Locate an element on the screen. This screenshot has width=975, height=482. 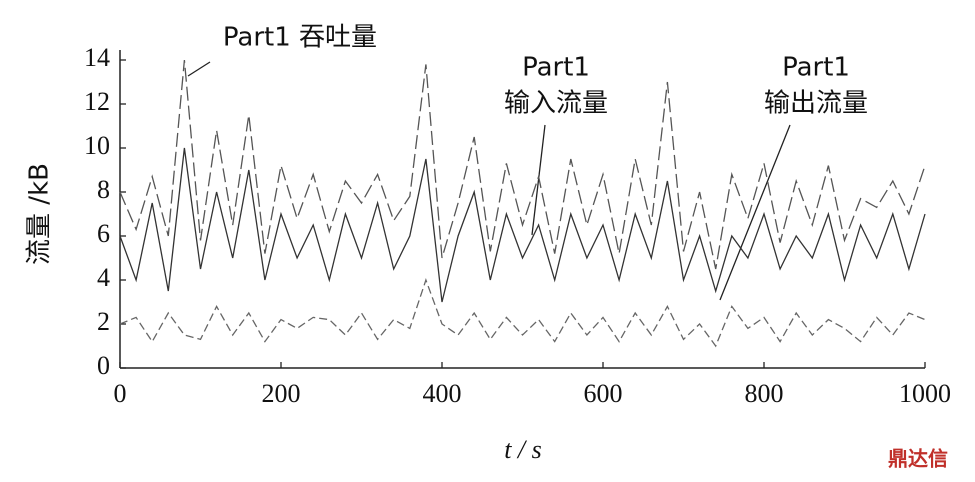
annotation: Part1 吞吐量 is located at coordinates (300, 38).